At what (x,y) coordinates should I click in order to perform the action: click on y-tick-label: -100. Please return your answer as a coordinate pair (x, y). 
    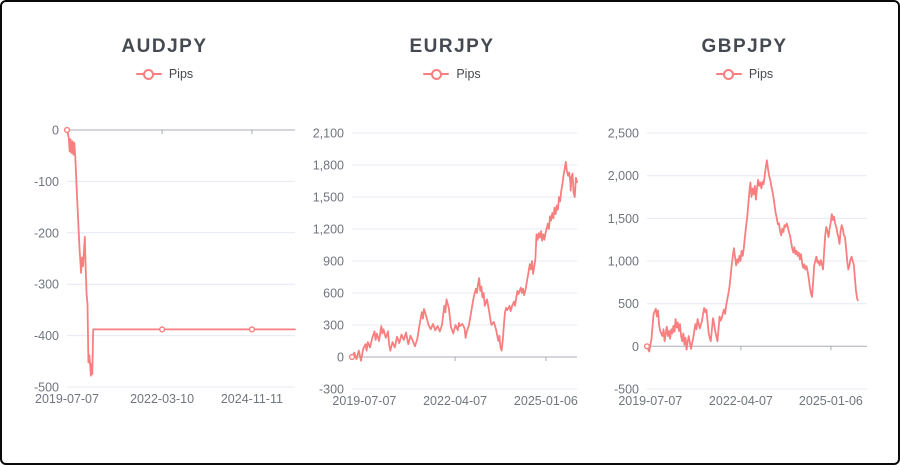
    Looking at the image, I should click on (46, 182).